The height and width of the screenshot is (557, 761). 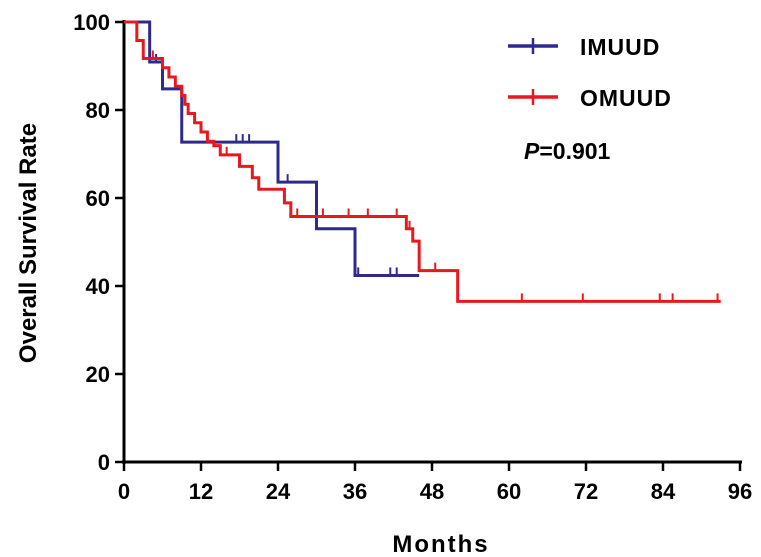 What do you see at coordinates (586, 491) in the screenshot?
I see `x-tick-label: 72` at bounding box center [586, 491].